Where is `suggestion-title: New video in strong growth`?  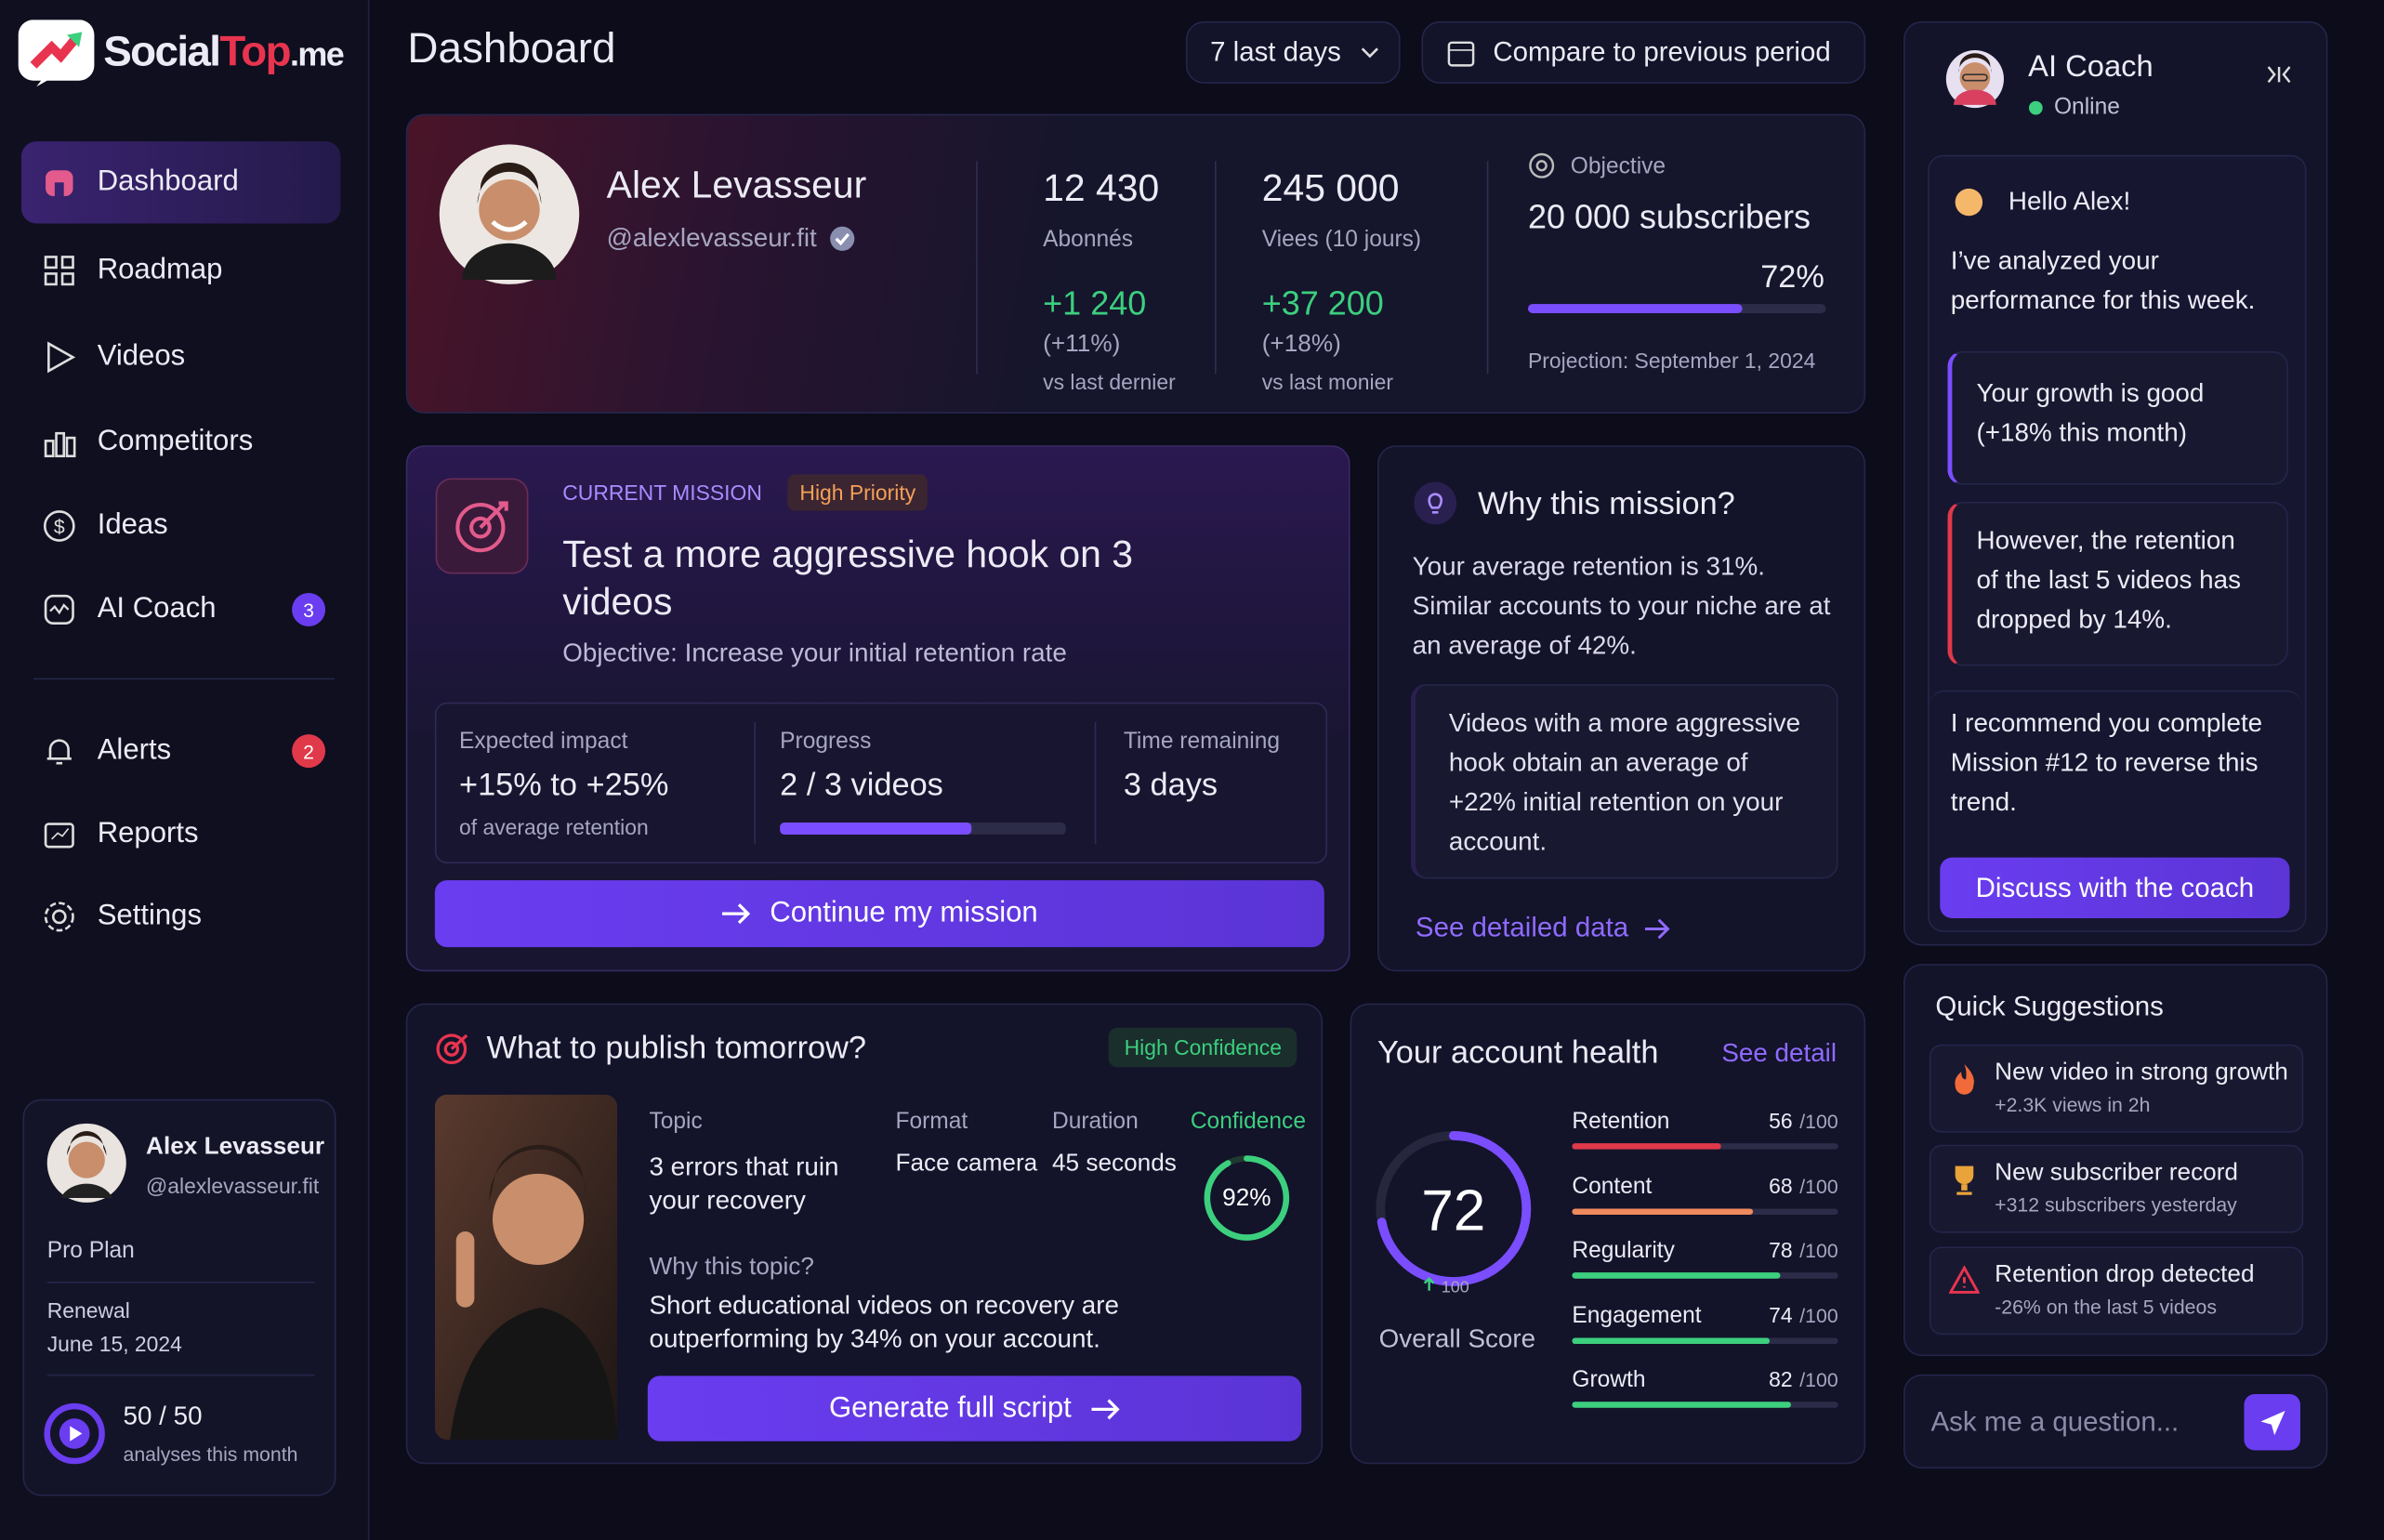
suggestion-title: New video in strong growth is located at coordinates (2141, 1073).